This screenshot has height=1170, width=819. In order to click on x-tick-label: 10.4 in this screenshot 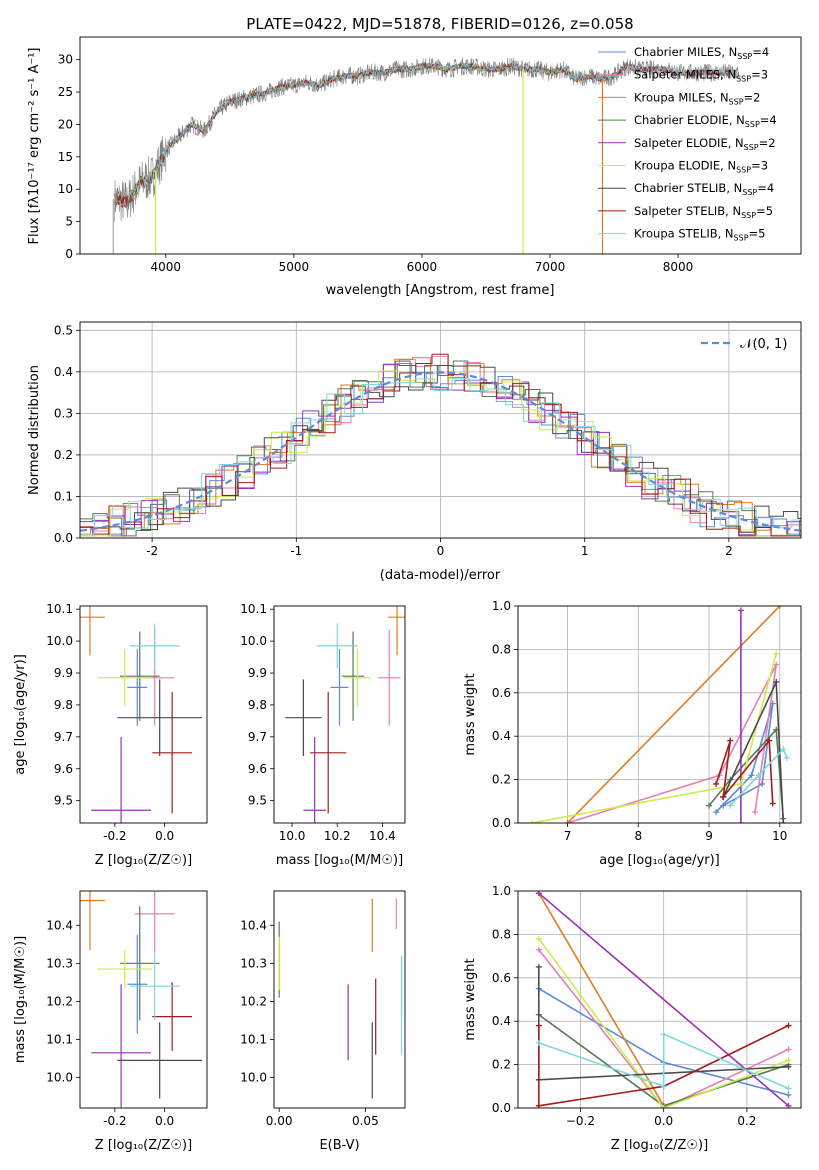, I will do `click(382, 836)`.